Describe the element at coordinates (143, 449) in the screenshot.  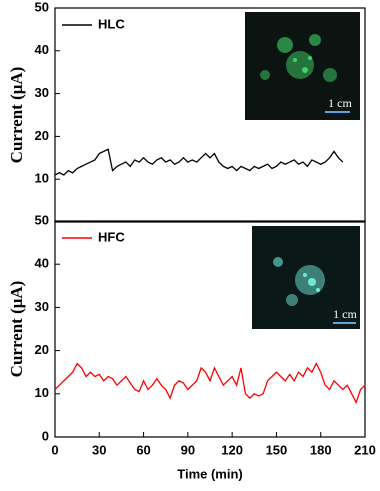
I see `x-tick-label: 60` at that location.